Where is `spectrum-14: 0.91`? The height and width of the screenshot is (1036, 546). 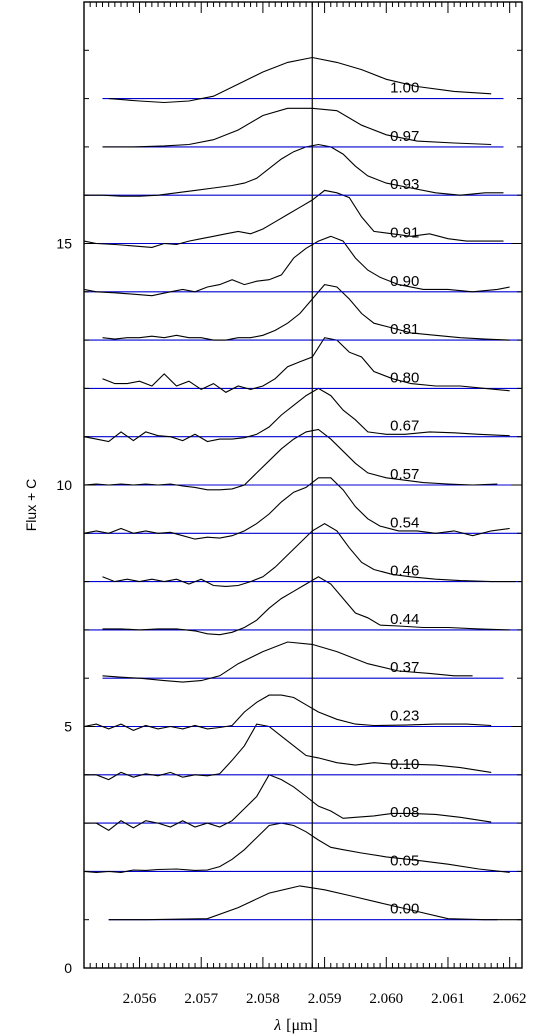
spectrum-14: 0.91 is located at coordinates (302, 218).